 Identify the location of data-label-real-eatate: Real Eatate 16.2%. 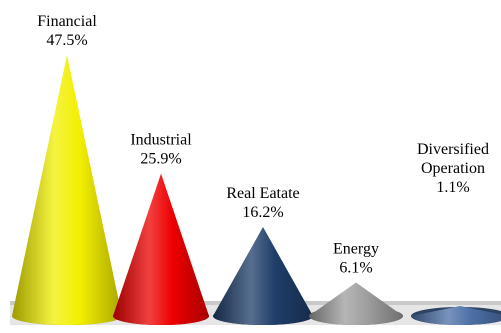
(262, 203).